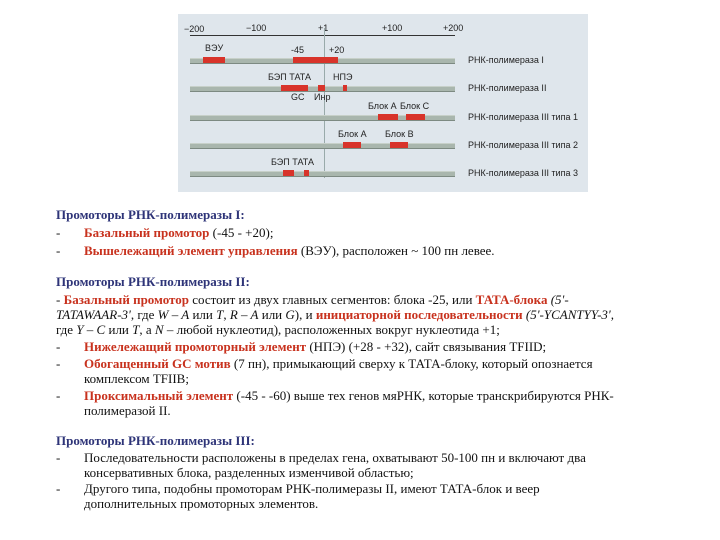  What do you see at coordinates (523, 173) in the screenshot?
I see `row-label: РНК-полимераза III типа 3` at bounding box center [523, 173].